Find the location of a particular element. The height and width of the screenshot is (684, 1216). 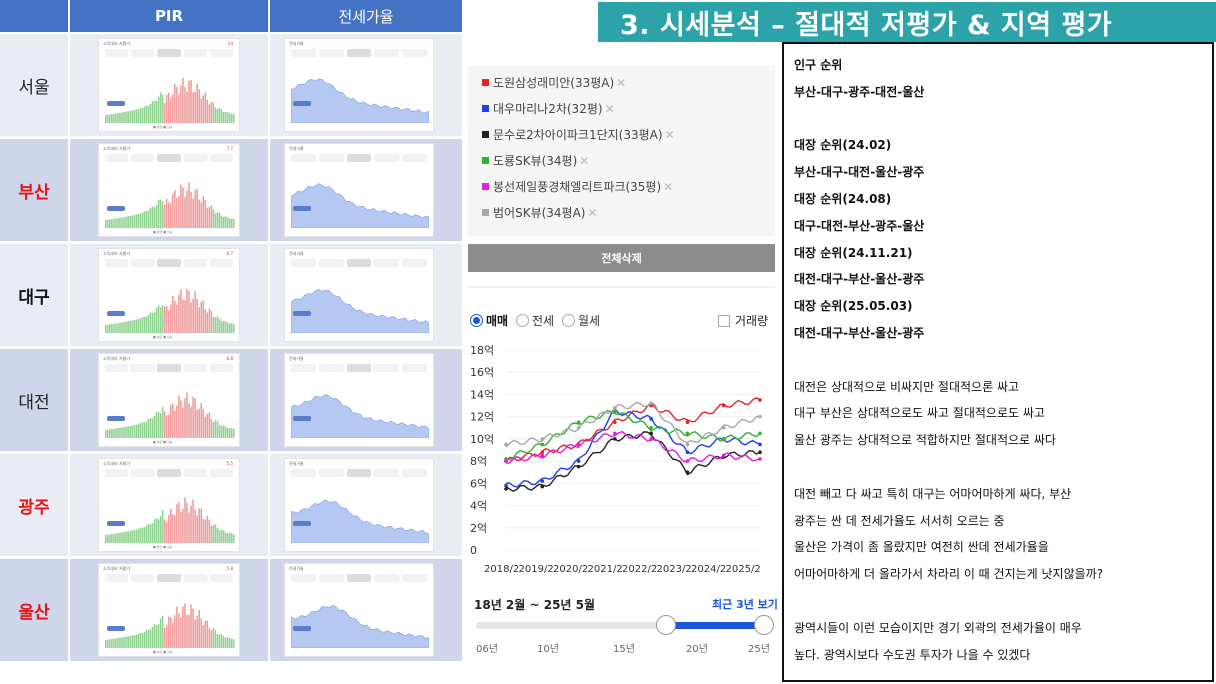

note-line: 대구-대전-부산-광주-울산 is located at coordinates (859, 225).